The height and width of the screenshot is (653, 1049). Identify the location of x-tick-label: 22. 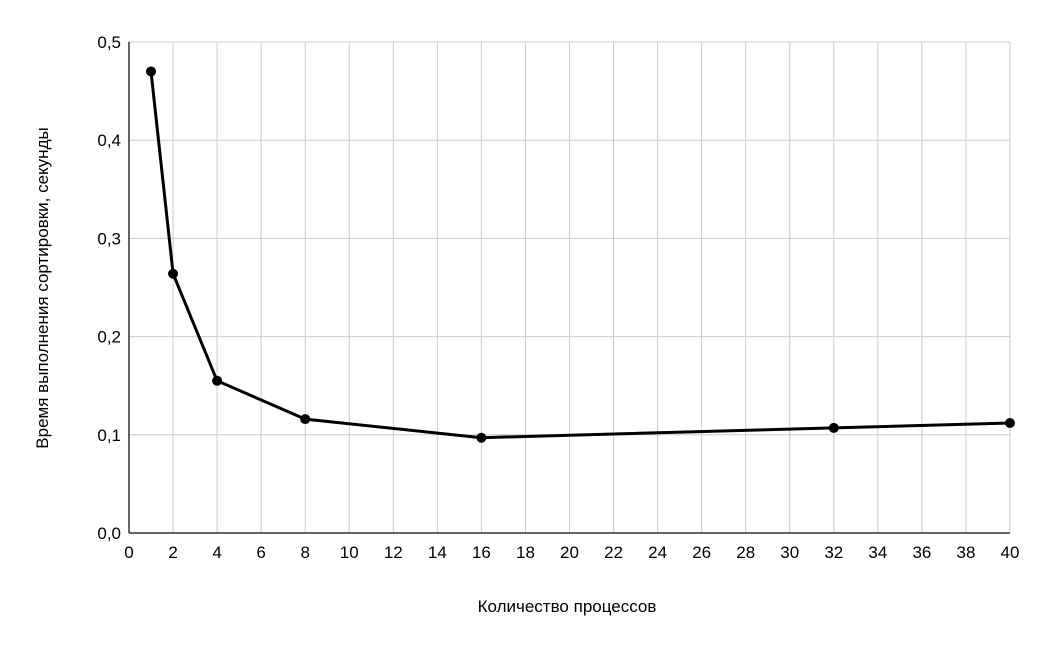
(613, 552).